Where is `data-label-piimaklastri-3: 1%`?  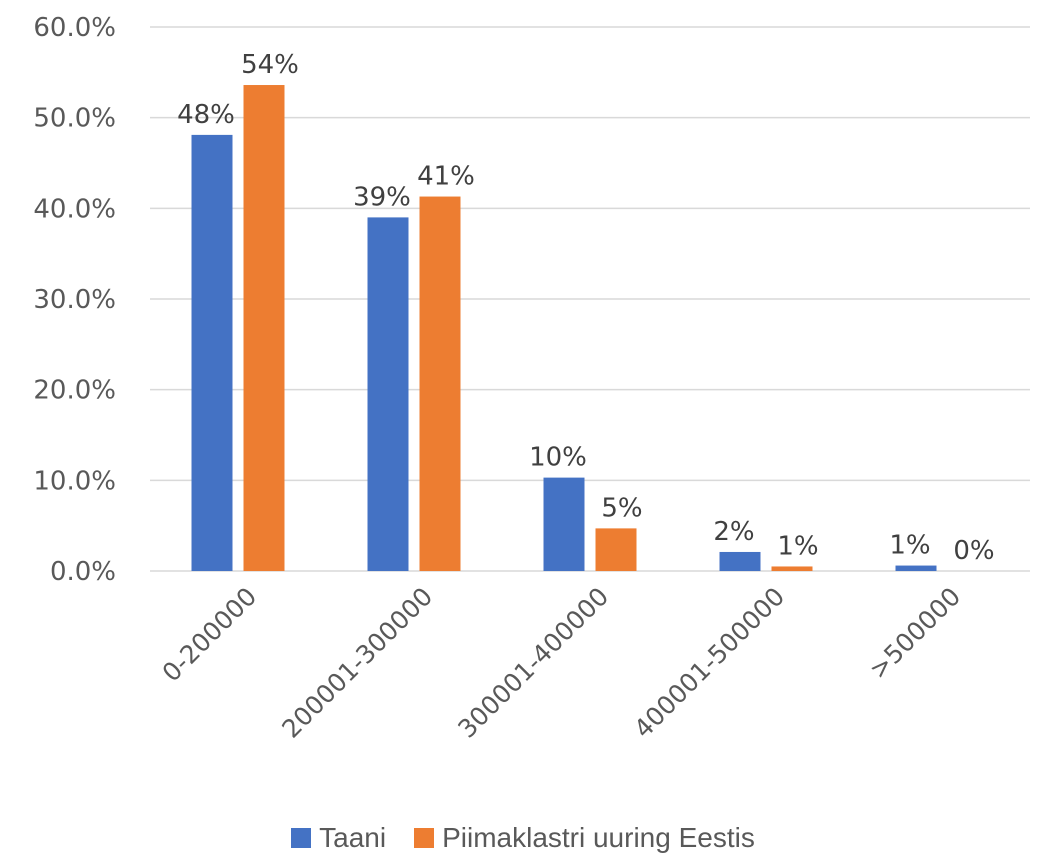 data-label-piimaklastri-3: 1% is located at coordinates (797, 546).